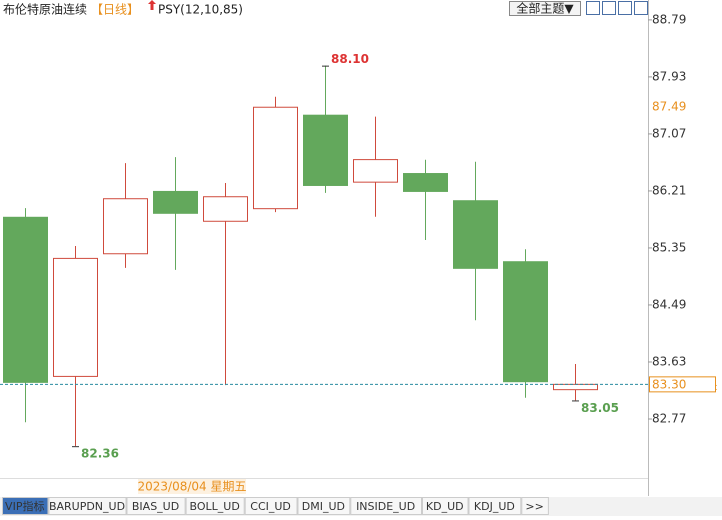 The image size is (722, 520). I want to click on y-tick-label: 86.21, so click(669, 190).